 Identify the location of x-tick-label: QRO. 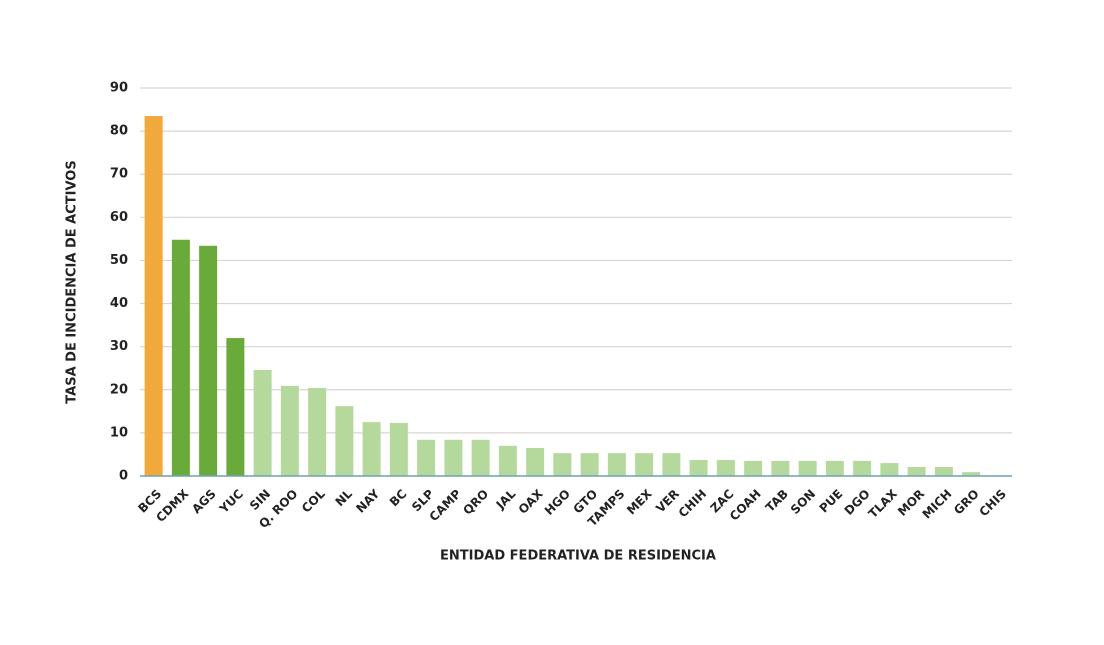
(475, 502).